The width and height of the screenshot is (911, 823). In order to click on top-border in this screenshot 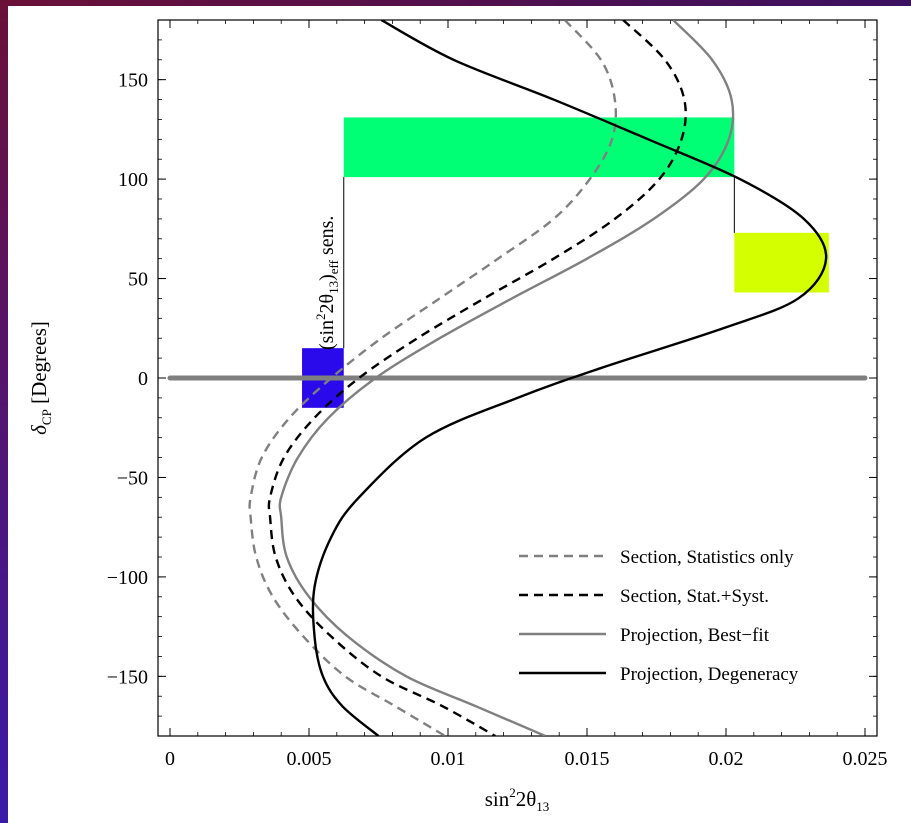, I will do `click(455, 3)`.